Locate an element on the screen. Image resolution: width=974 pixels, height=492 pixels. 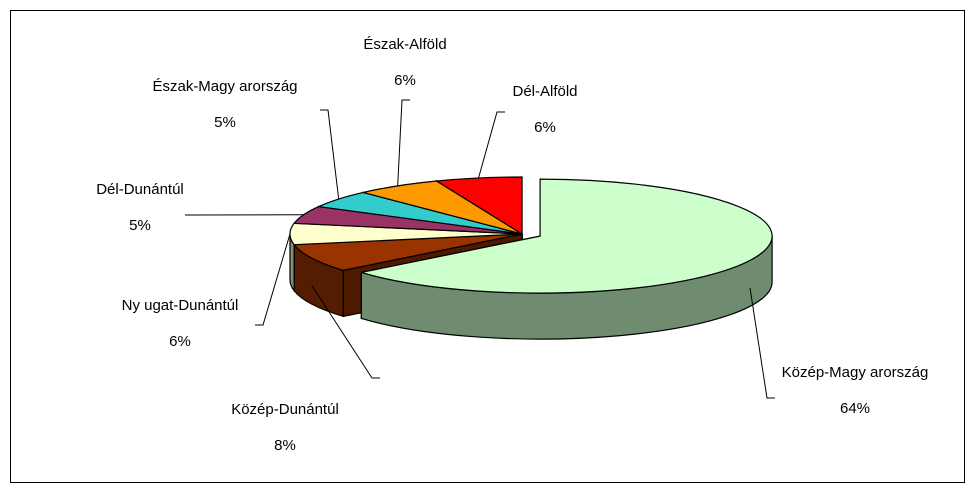
data-label-value: 64% is located at coordinates (855, 408).